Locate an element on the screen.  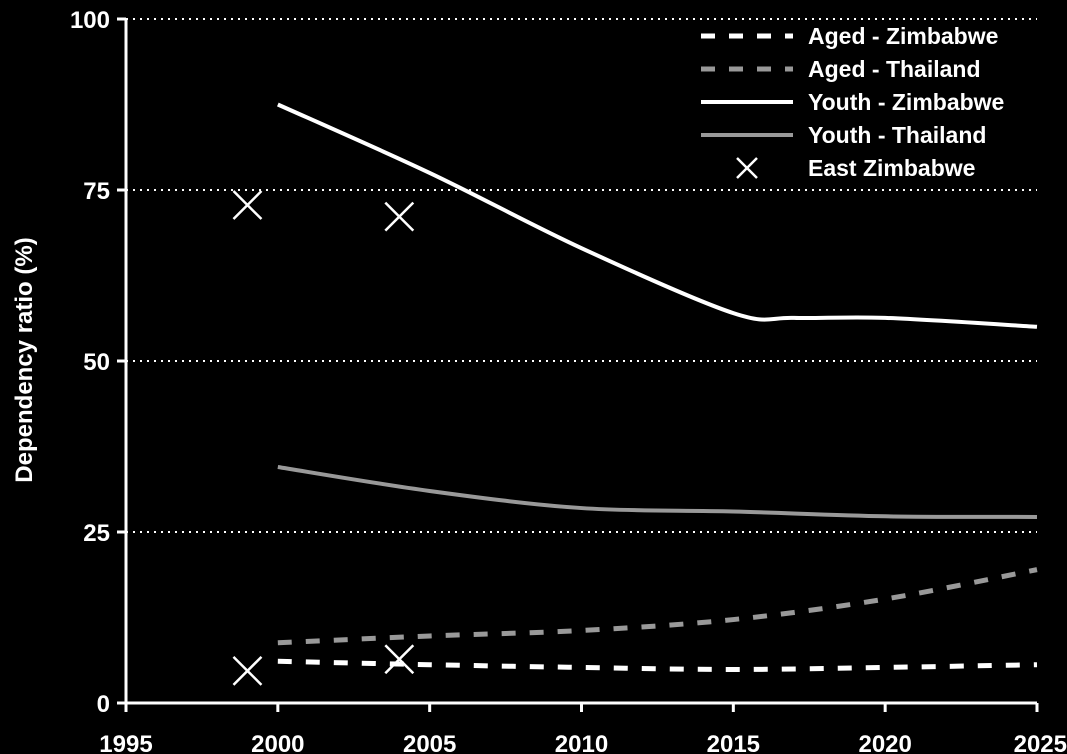
legend-item-east-zimbabwe: East Zimbabwe is located at coordinates (855, 168).